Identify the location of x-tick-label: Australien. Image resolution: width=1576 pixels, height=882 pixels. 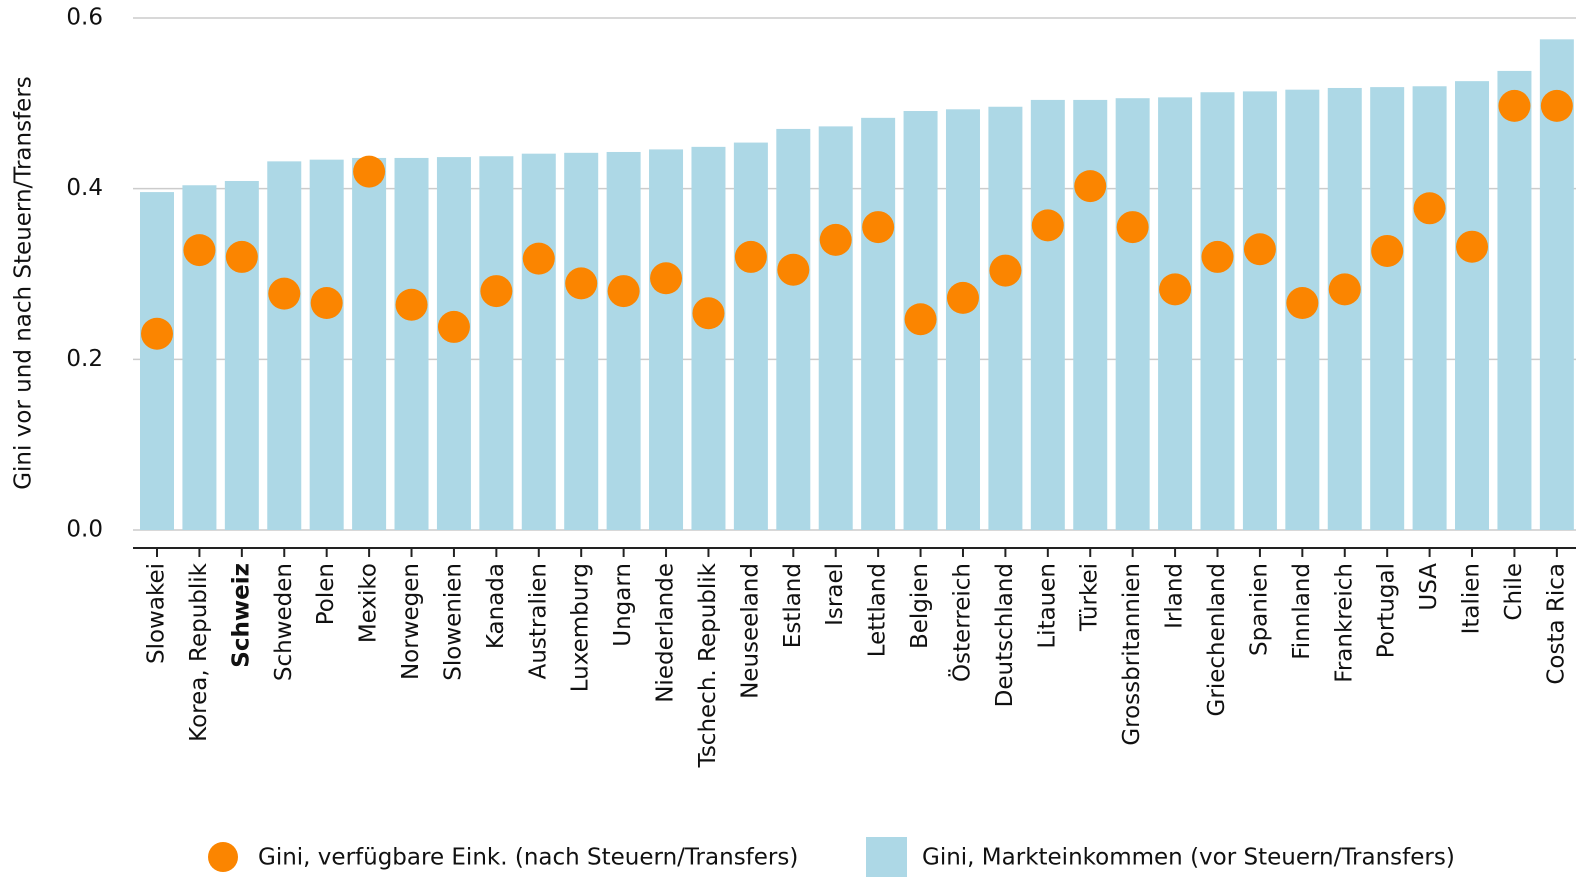
(538, 621).